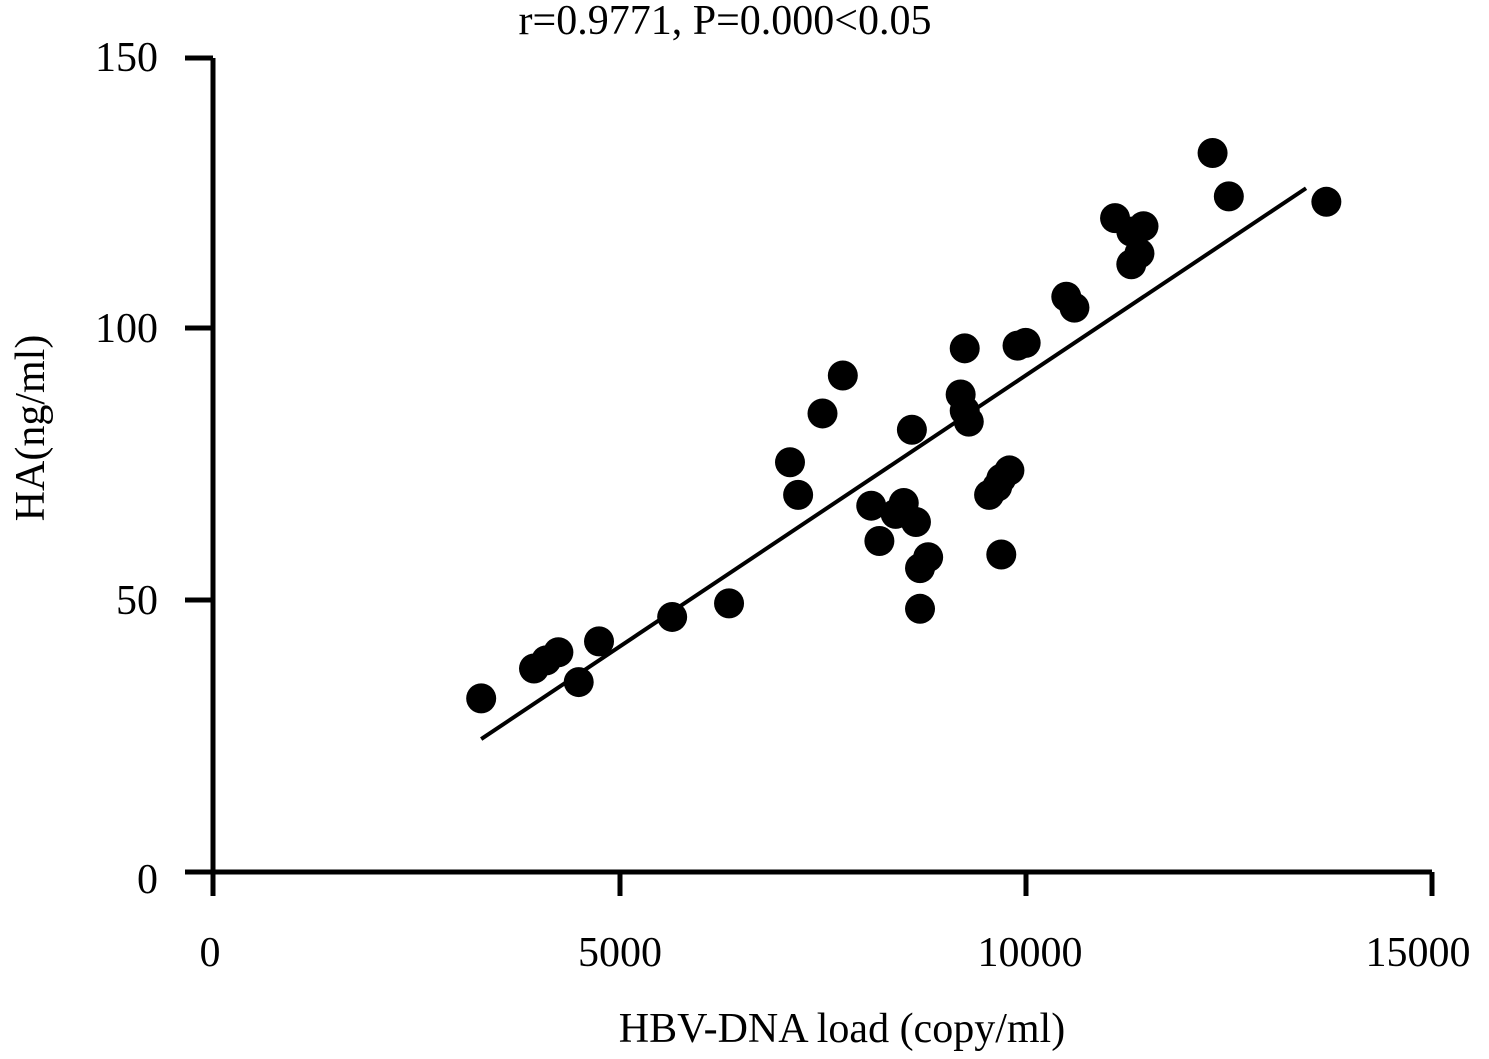  Describe the element at coordinates (147, 880) in the screenshot. I see `y-tick-label: 0` at that location.